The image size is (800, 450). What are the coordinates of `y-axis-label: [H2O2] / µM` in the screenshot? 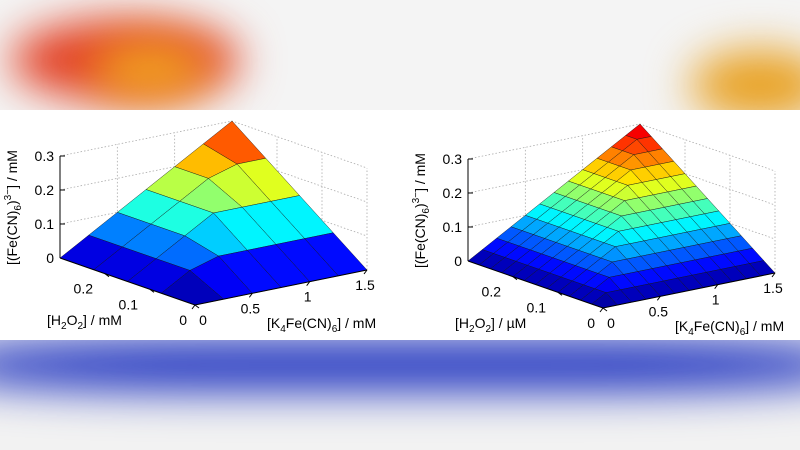 It's located at (490, 325).